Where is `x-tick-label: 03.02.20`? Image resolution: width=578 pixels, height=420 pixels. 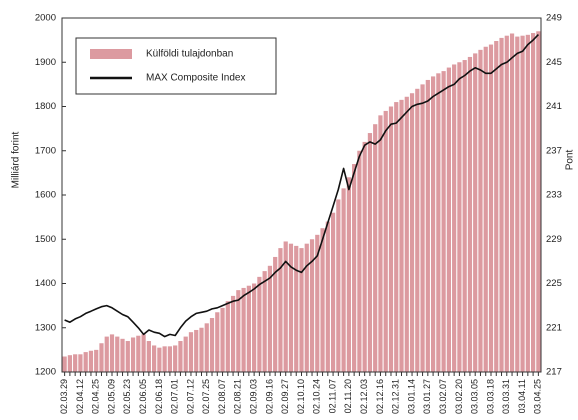
x-tick-label: 03.02.20 is located at coordinates (459, 396).